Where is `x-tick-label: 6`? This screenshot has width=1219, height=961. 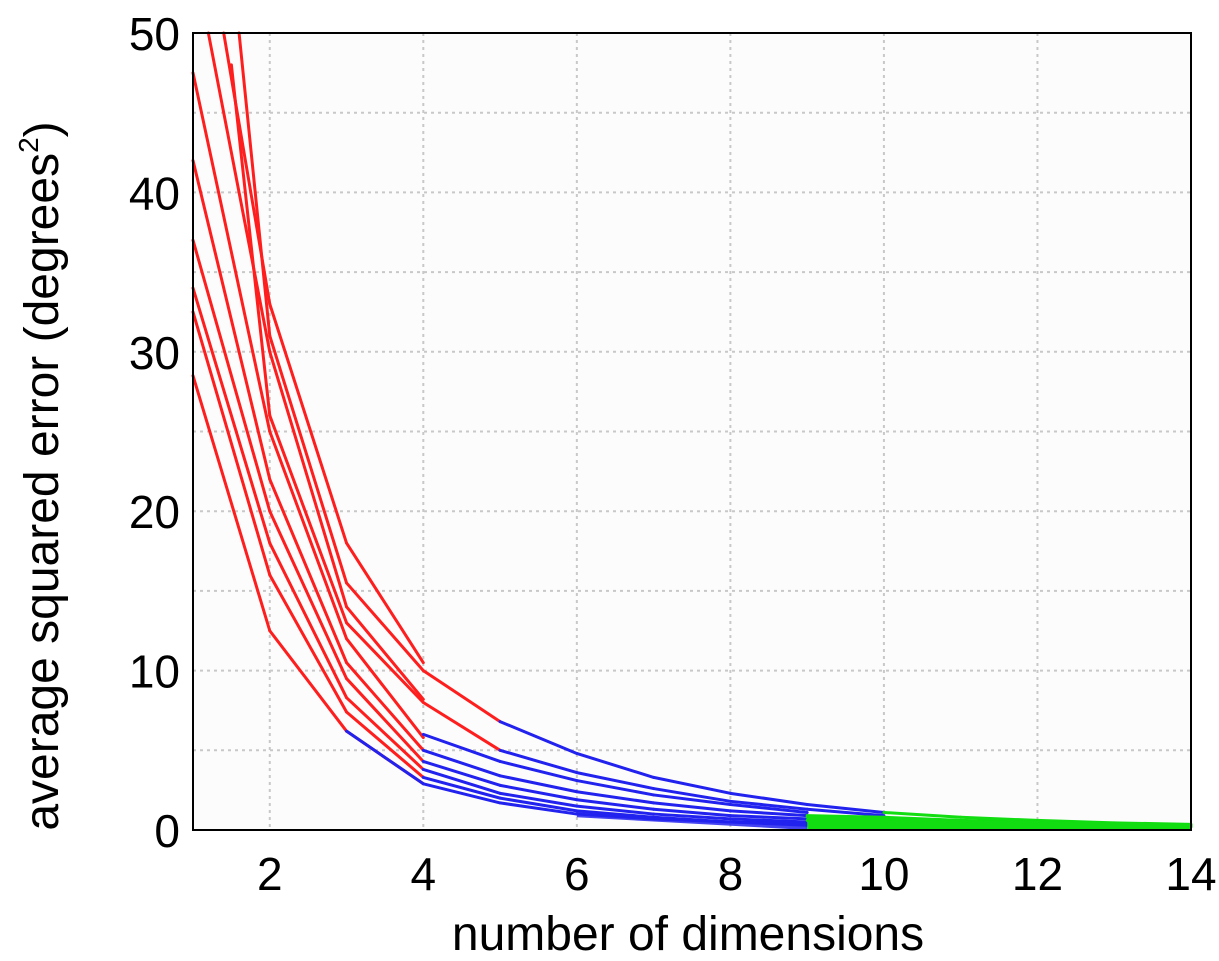 x-tick-label: 6 is located at coordinates (577, 874).